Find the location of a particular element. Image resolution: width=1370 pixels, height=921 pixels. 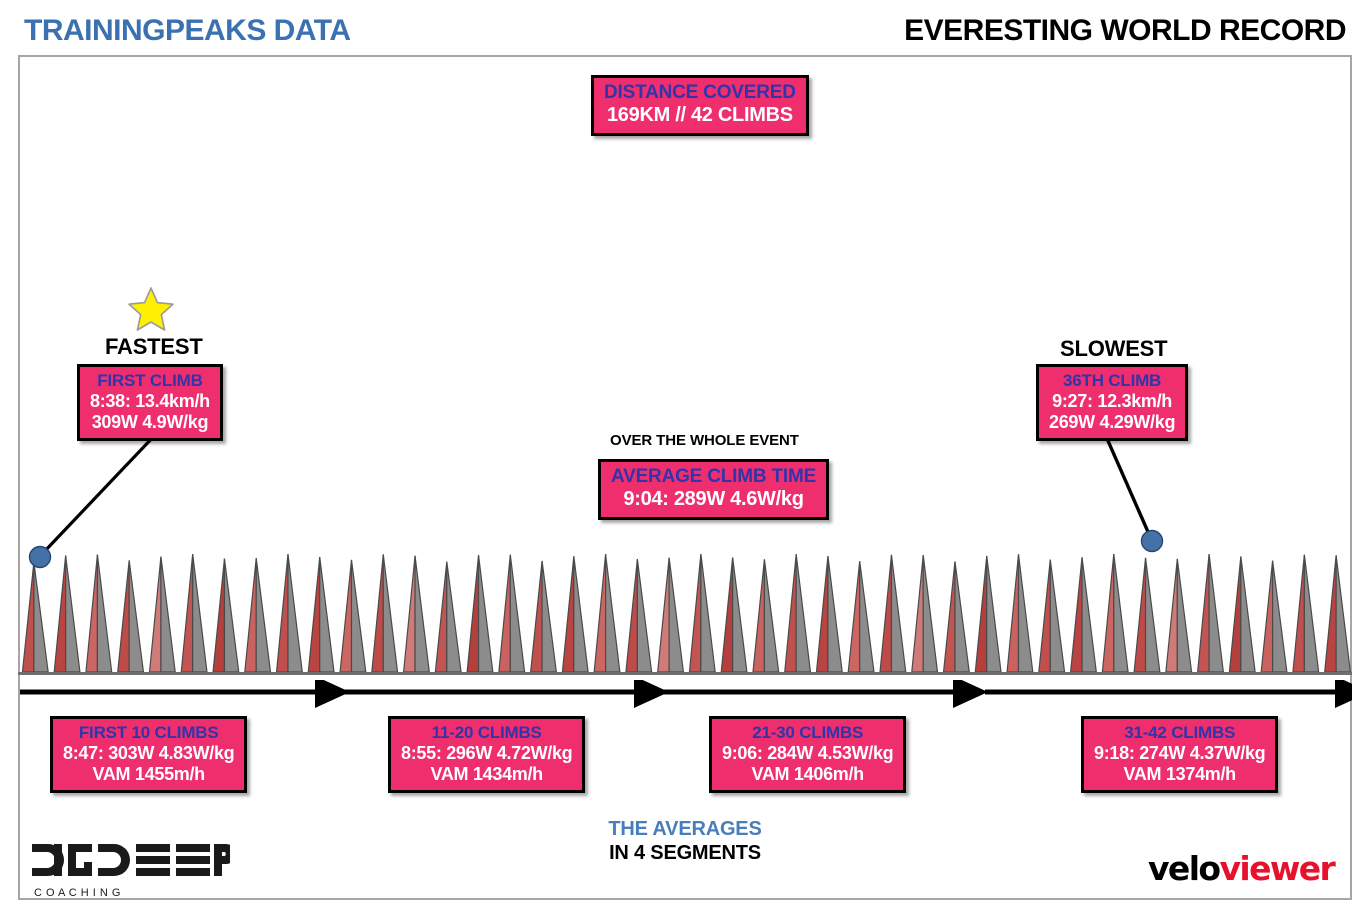

digdeep-coaching-sublabel: C O A C H I N G is located at coordinates (77, 893).